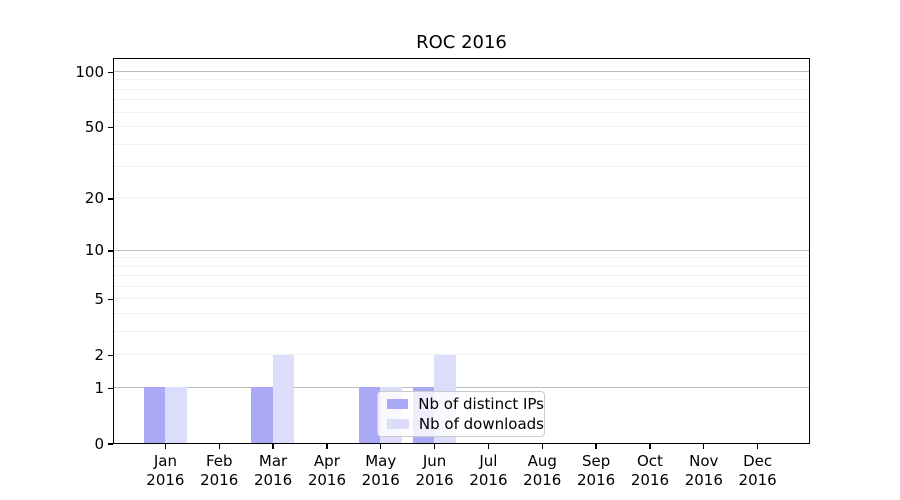 This screenshot has height=500, width=900. Describe the element at coordinates (94, 127) in the screenshot. I see `y-tick-label: 50` at that location.